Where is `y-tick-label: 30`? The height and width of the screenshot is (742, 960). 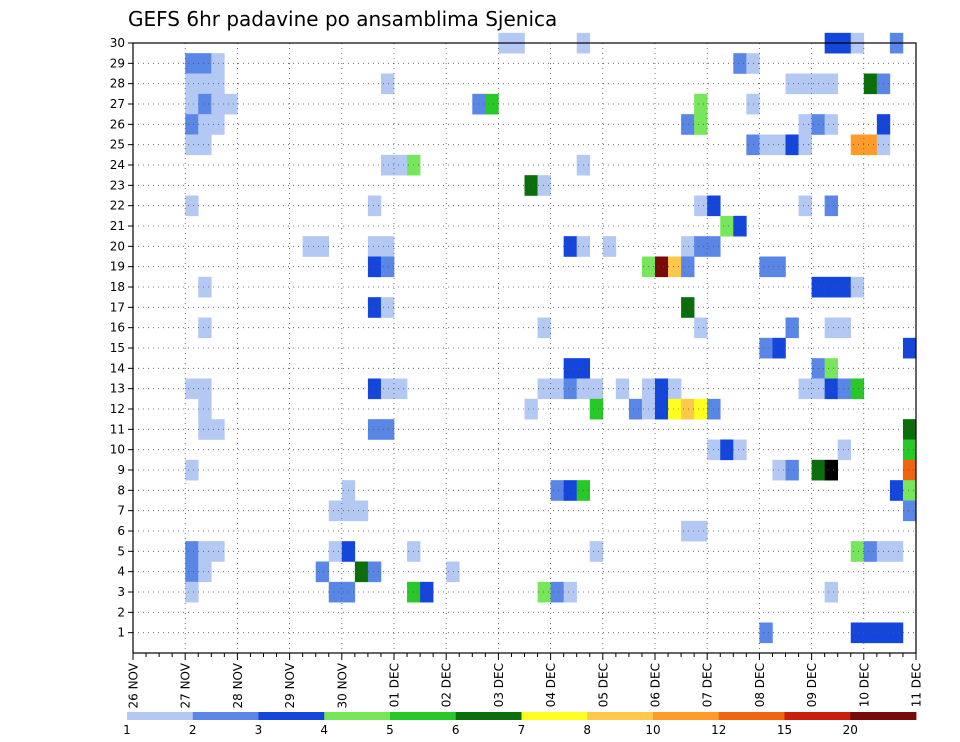
y-tick-label: 30 is located at coordinates (117, 43).